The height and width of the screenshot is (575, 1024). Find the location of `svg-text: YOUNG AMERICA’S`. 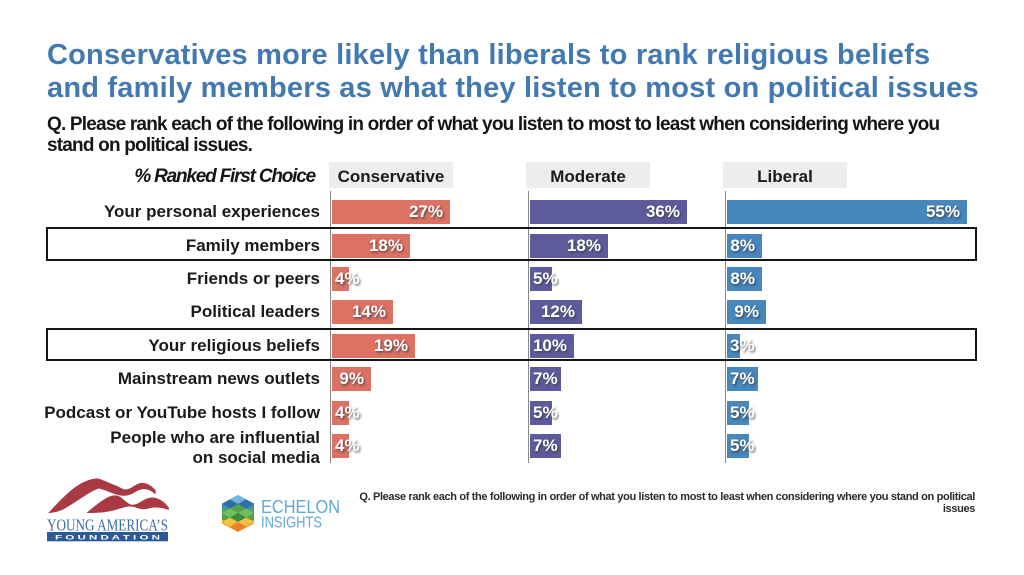

svg-text: YOUNG AMERICA’S is located at coordinates (107, 525).